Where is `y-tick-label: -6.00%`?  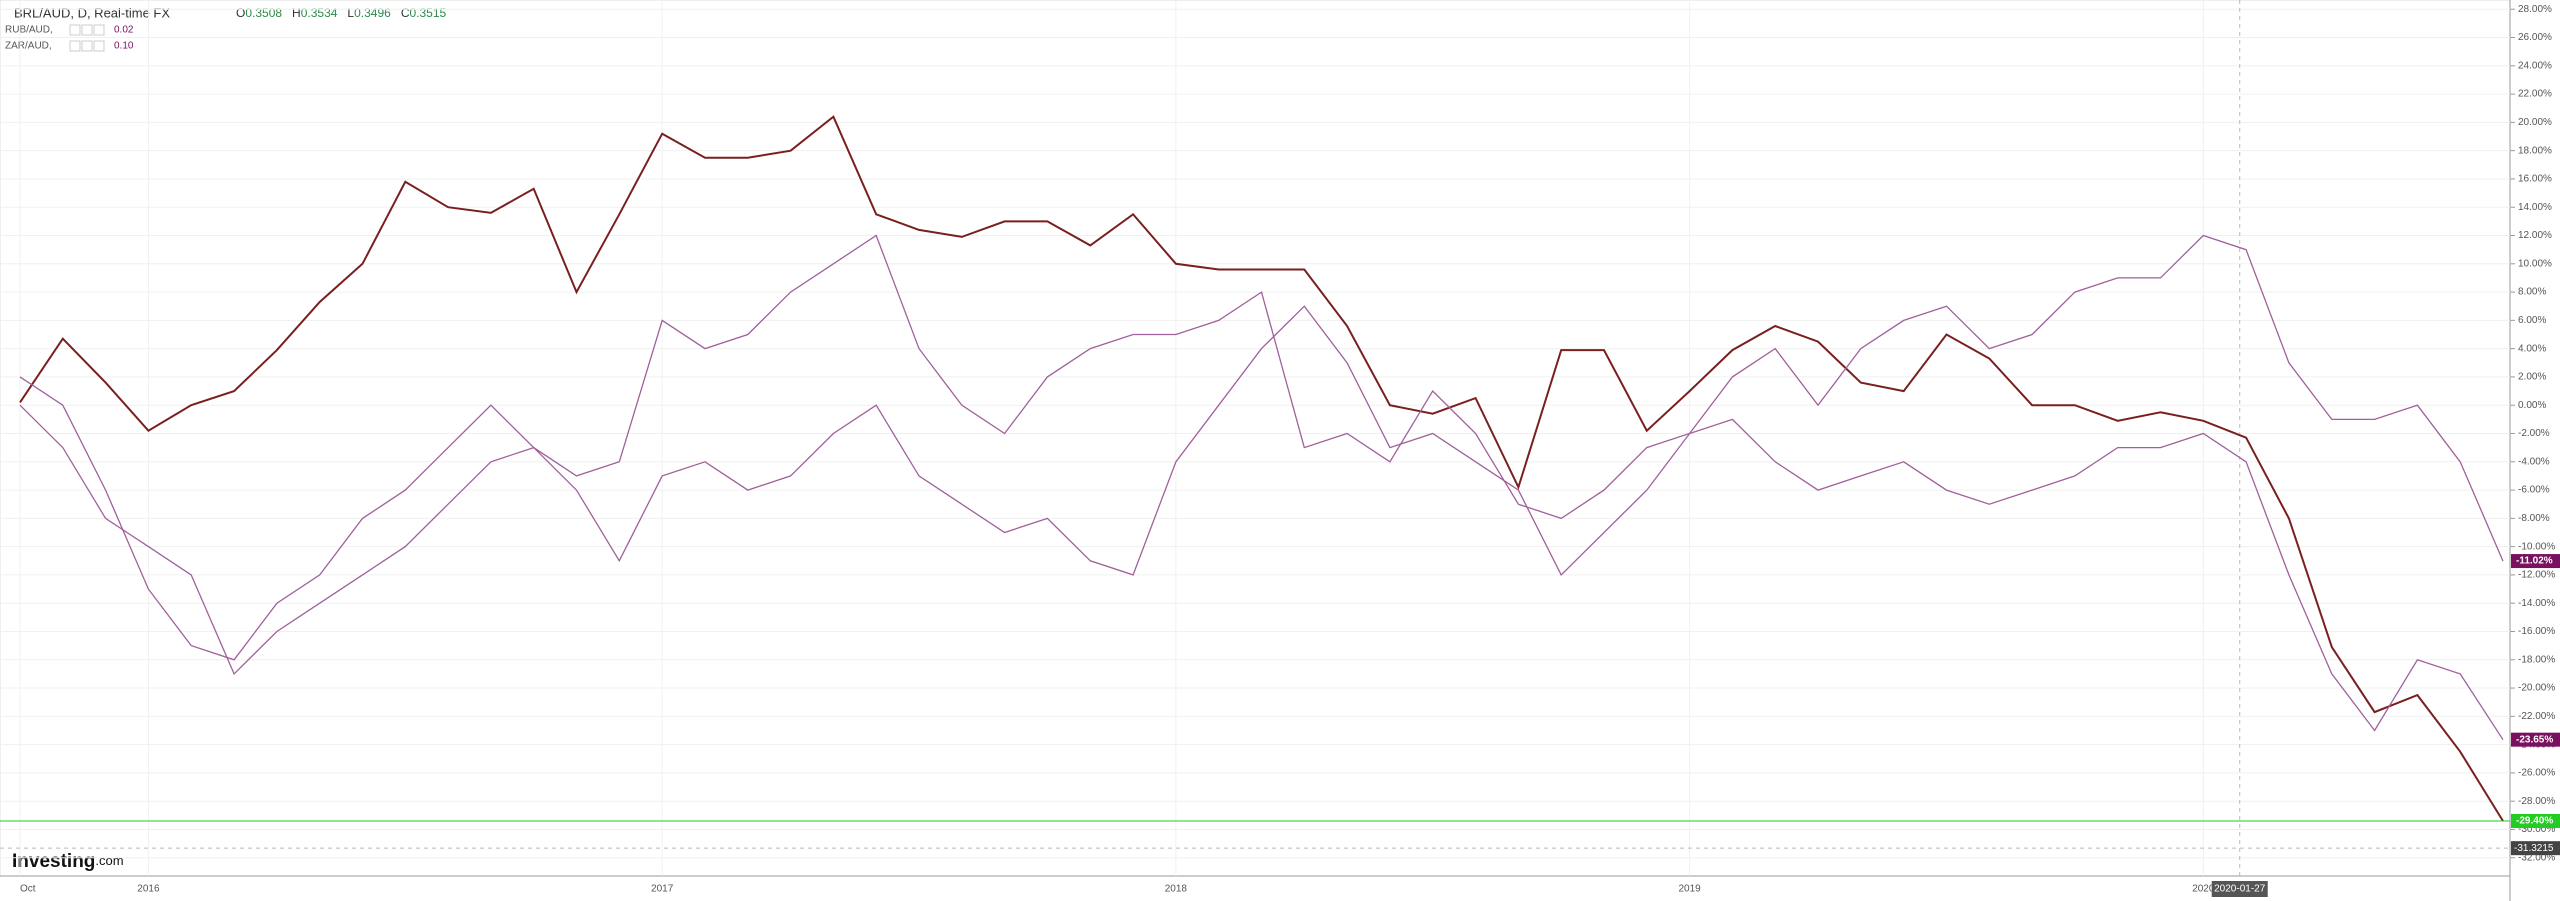 y-tick-label: -6.00% is located at coordinates (2534, 490).